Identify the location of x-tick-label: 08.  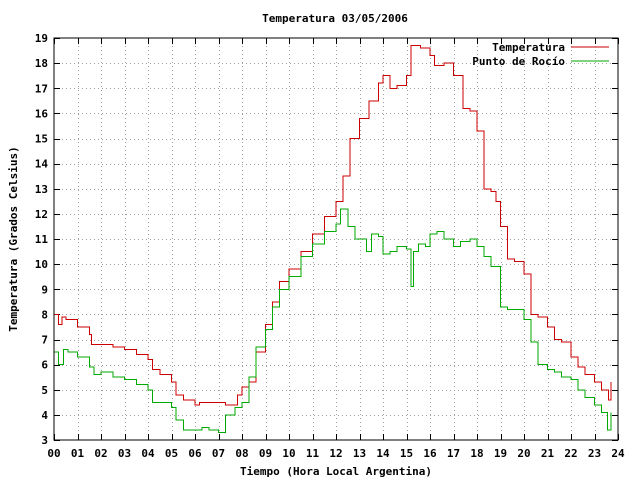
(241, 453).